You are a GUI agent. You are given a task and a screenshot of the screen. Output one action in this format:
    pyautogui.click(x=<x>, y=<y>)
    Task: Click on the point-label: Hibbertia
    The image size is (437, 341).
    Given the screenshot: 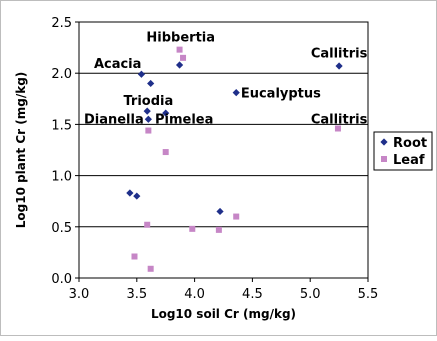 What is the action you would take?
    pyautogui.click(x=180, y=37)
    